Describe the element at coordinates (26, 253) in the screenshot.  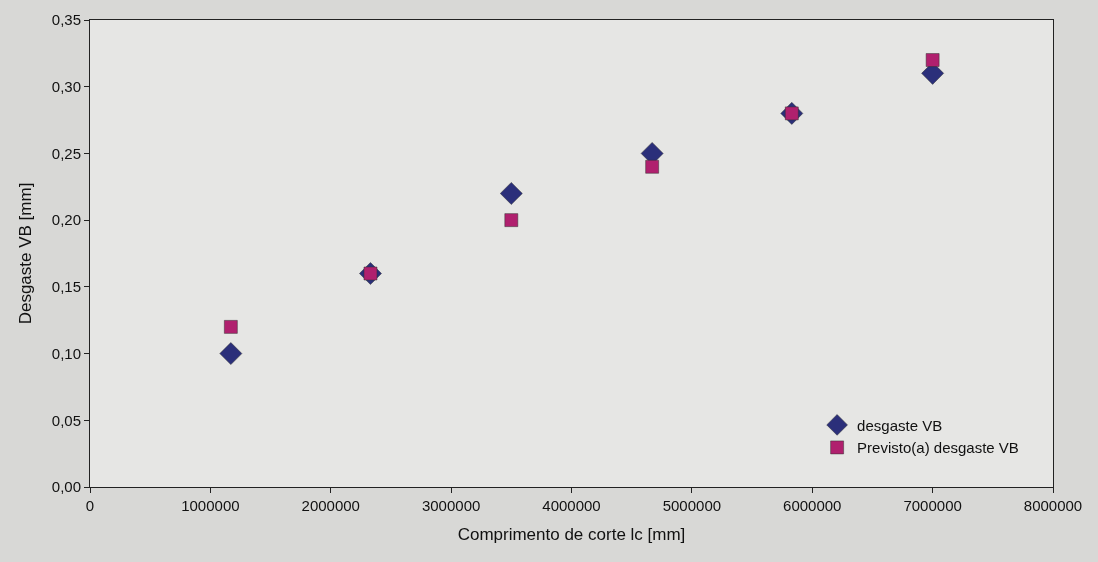
I see `y-axis-title: Desgaste VB [mm]` at that location.